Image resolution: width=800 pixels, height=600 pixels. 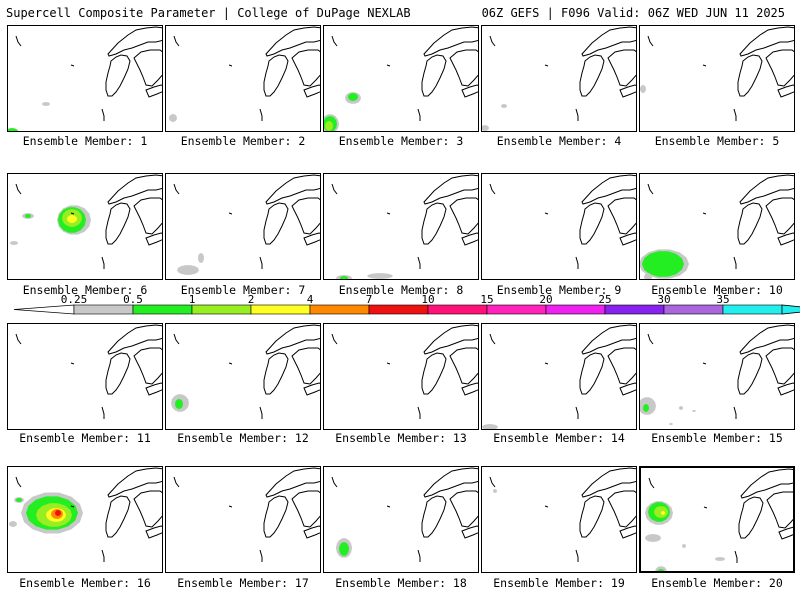 I want to click on legend-arrow-high, so click(x=790, y=309).